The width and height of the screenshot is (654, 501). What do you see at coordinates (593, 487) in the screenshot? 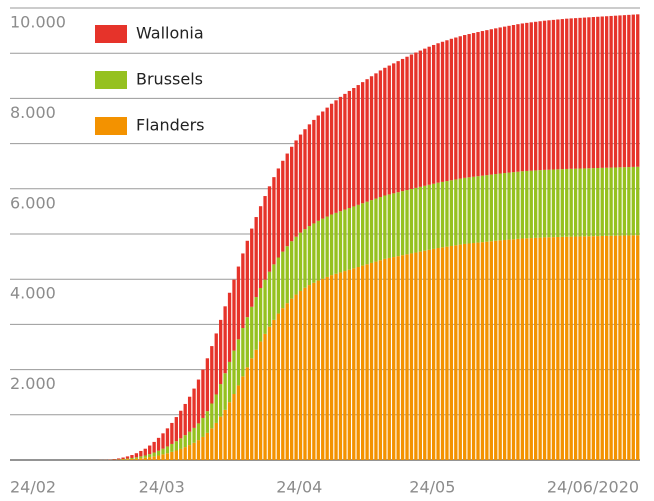
I see `x-tick-label: 24/06/2020` at bounding box center [593, 487].